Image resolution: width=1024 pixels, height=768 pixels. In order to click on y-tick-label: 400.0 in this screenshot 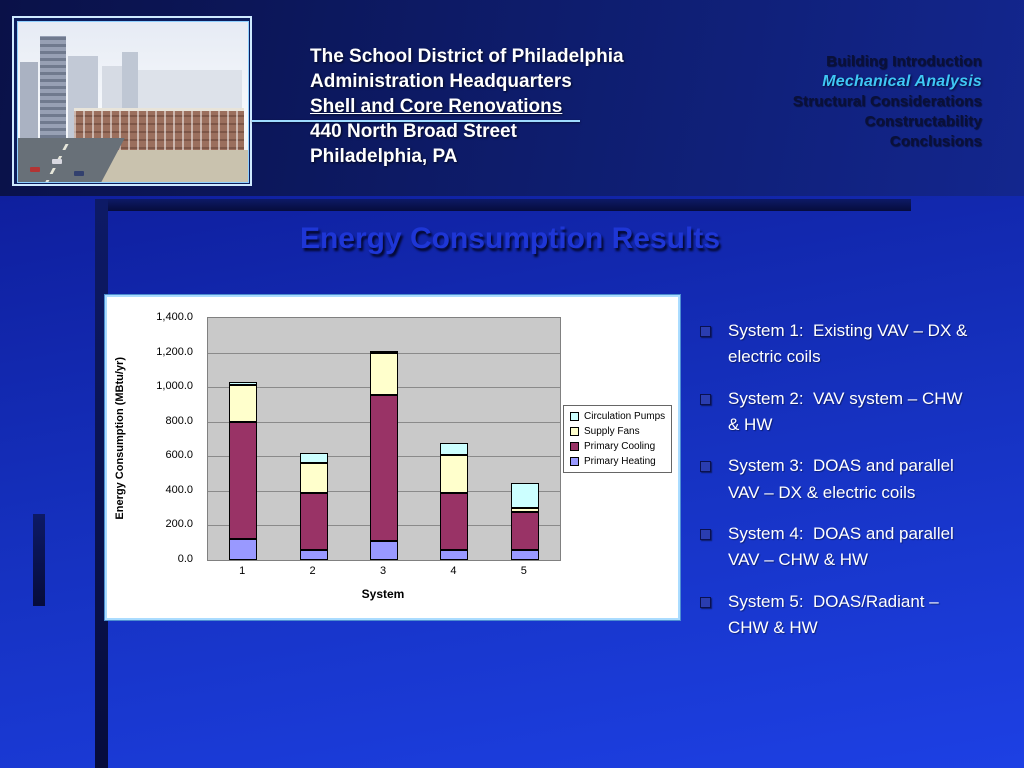, I will do `click(179, 489)`.